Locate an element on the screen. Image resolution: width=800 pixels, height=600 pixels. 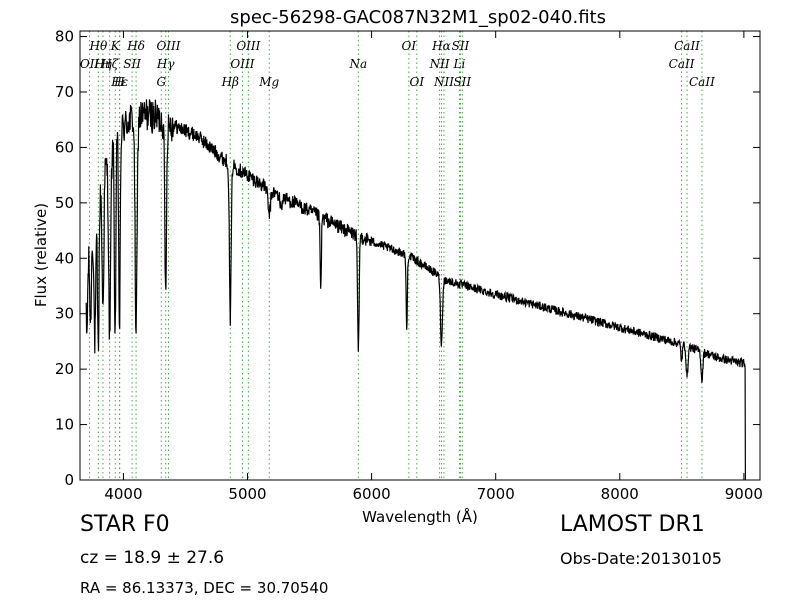
y-axis-label: Flux (relative) is located at coordinates (41, 255).